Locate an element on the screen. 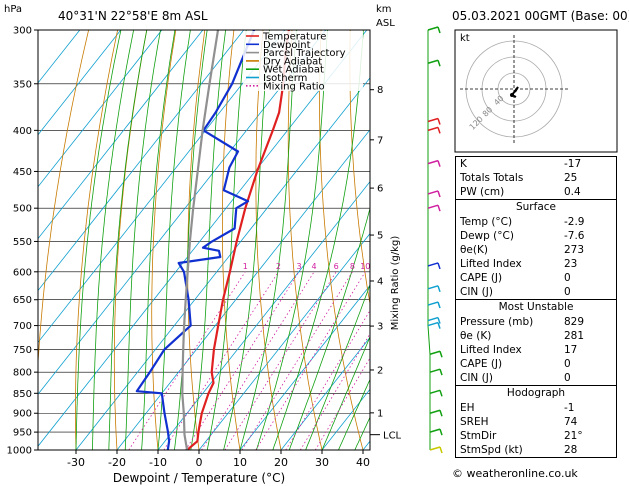  hodograph-row: EH -1 is located at coordinates (517, 408).